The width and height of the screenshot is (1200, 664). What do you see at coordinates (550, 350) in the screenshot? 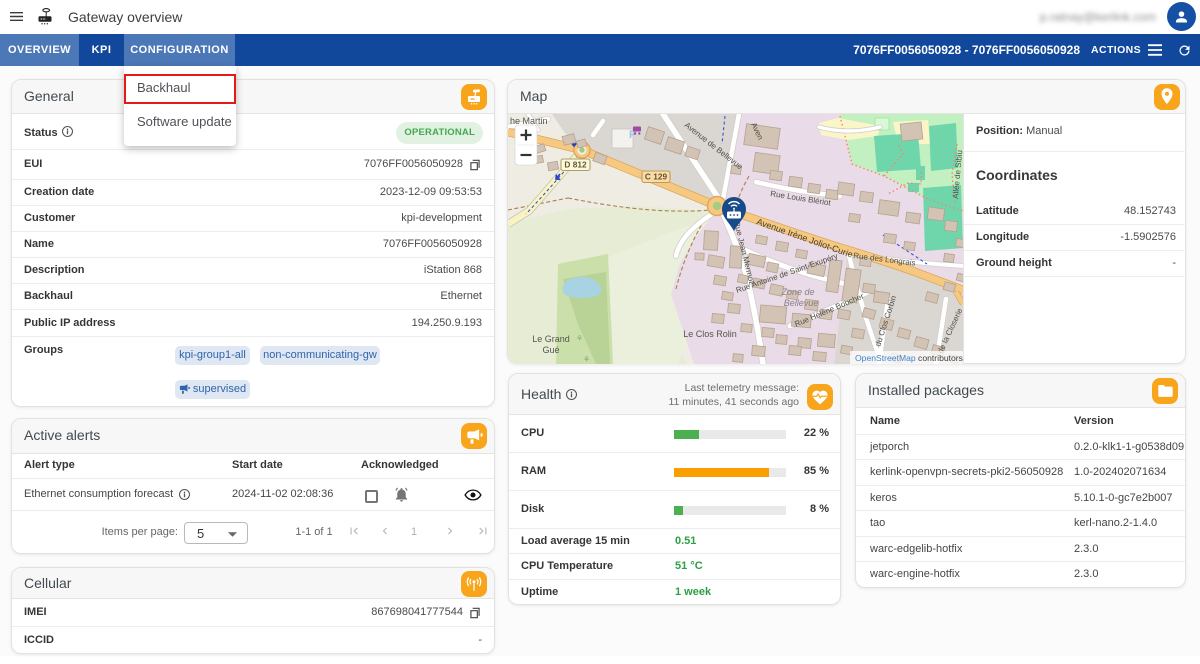
I see `svg-text: Gué` at bounding box center [550, 350].